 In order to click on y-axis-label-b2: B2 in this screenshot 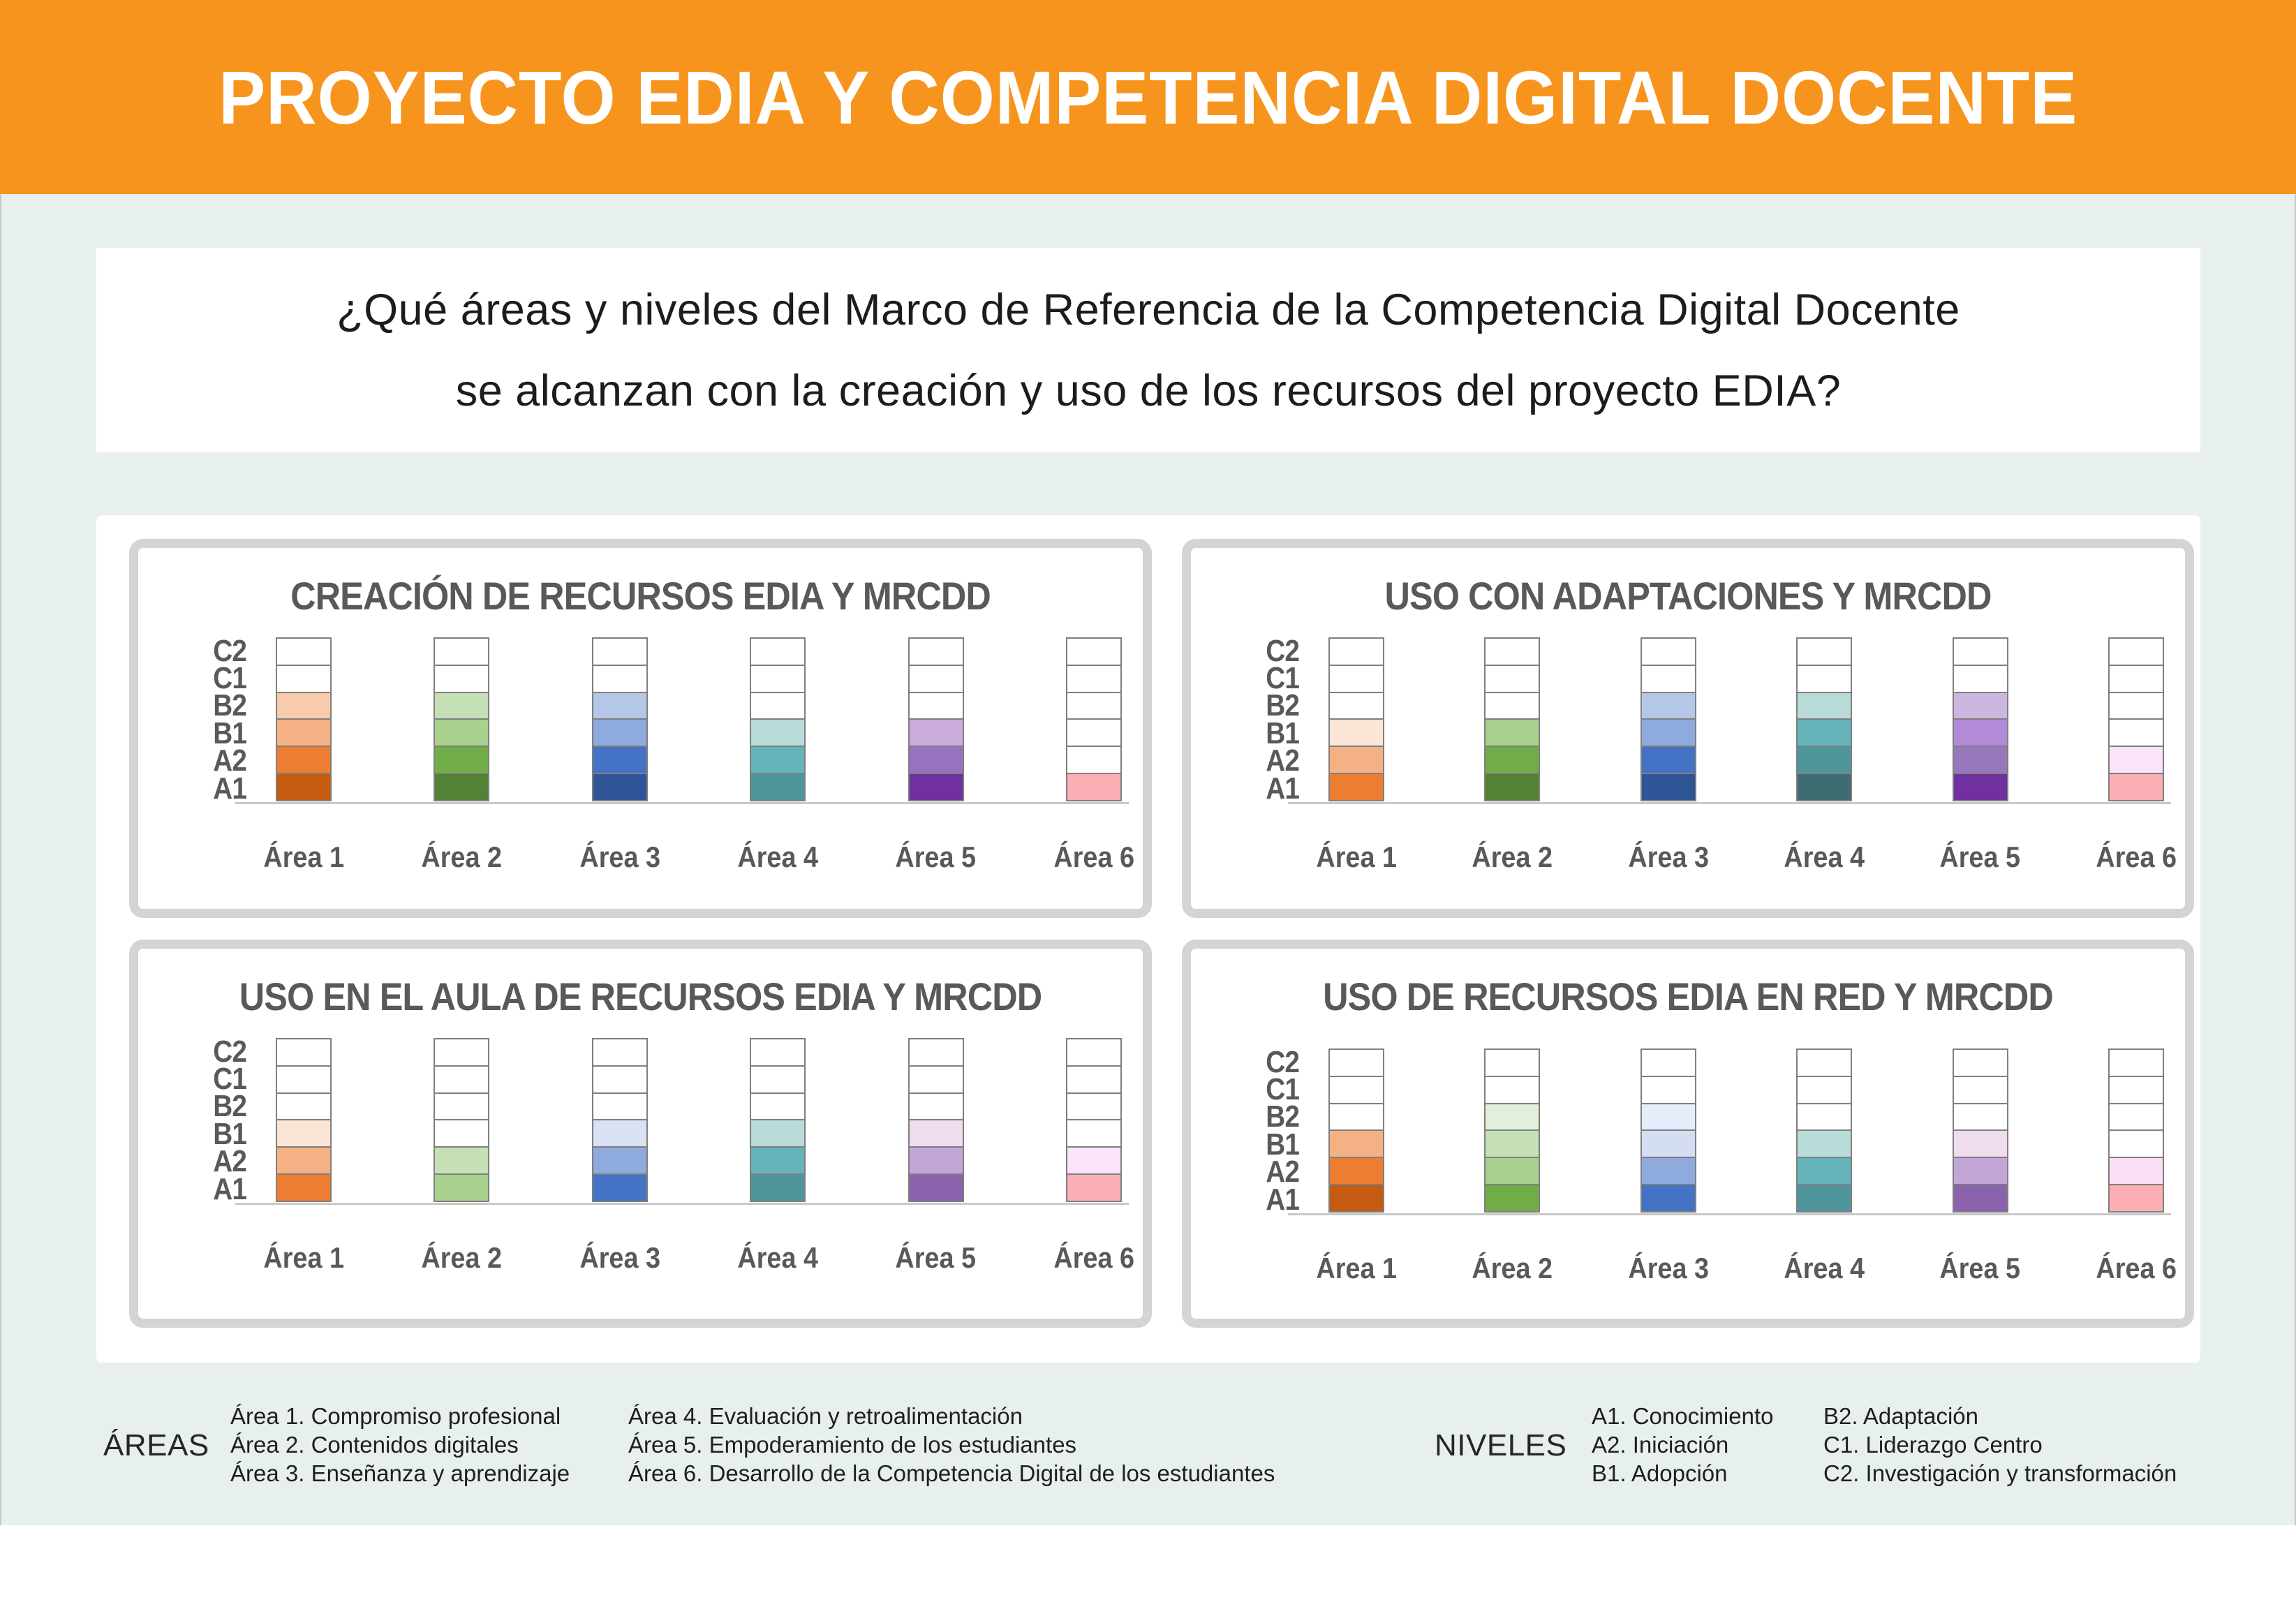, I will do `click(230, 705)`.